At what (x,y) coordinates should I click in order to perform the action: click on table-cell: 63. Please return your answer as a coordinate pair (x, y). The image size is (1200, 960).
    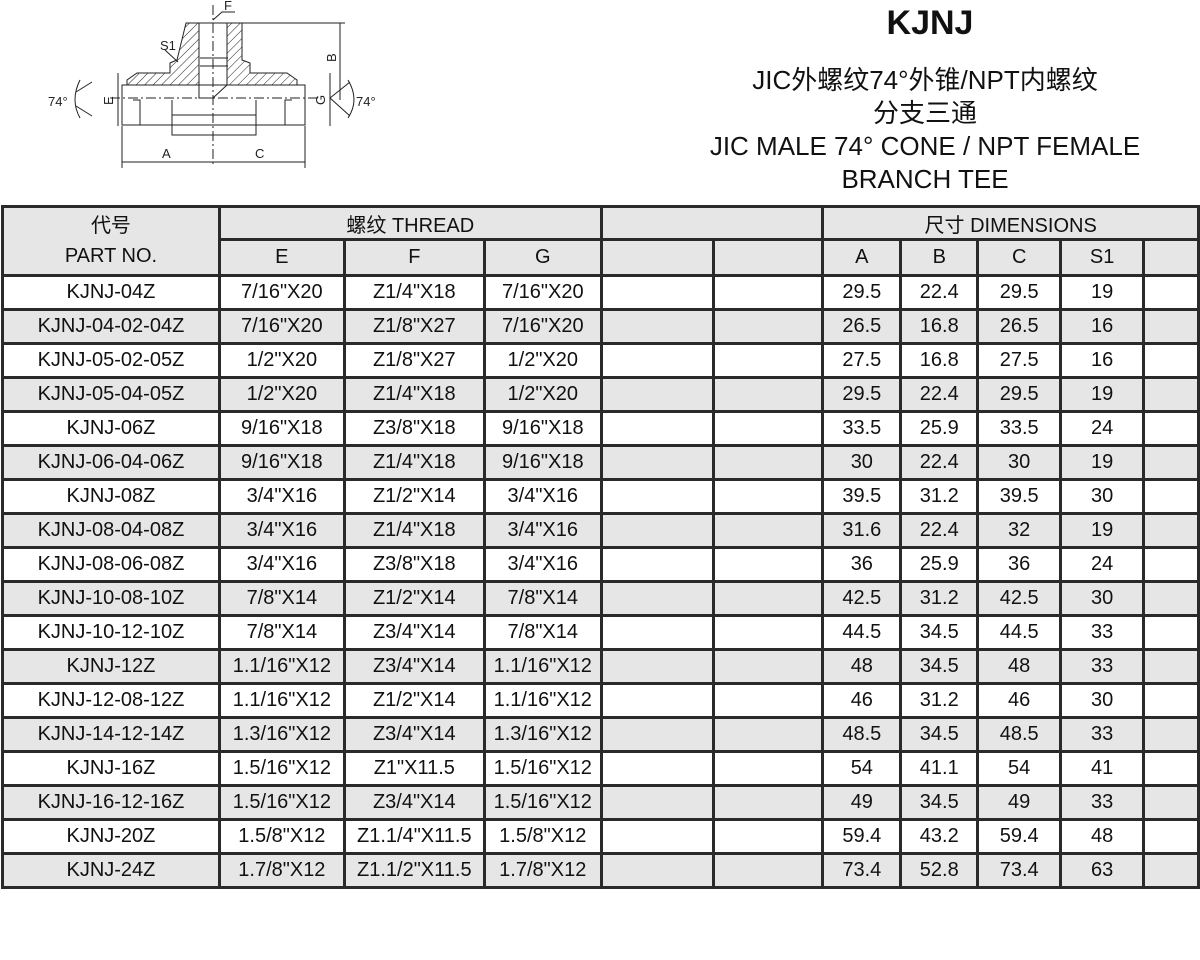
    Looking at the image, I should click on (1102, 870).